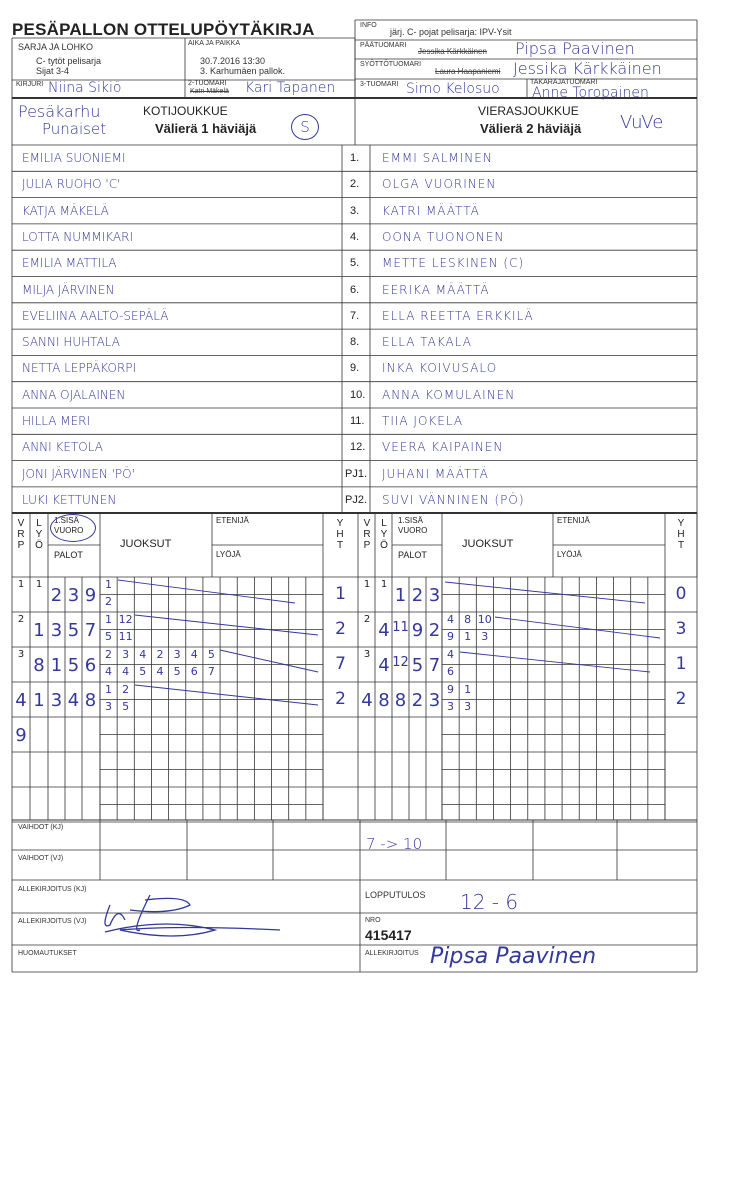  Describe the element at coordinates (85, 88) in the screenshot. I see `kirjuri-value: Niina Sikiö` at that location.